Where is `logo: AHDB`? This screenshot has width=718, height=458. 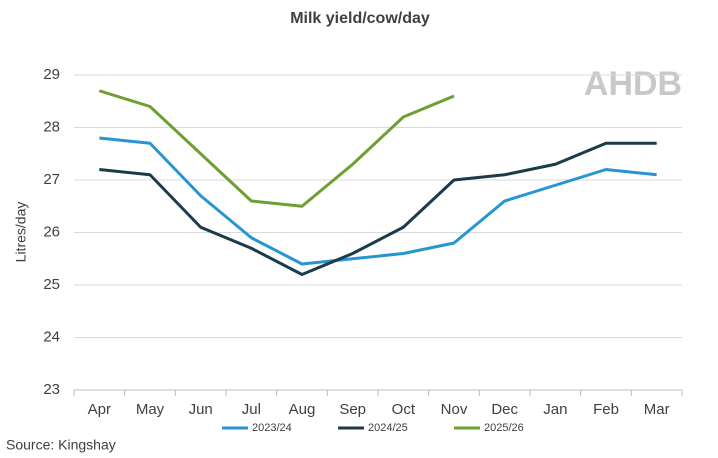
logo: AHDB is located at coordinates (633, 84).